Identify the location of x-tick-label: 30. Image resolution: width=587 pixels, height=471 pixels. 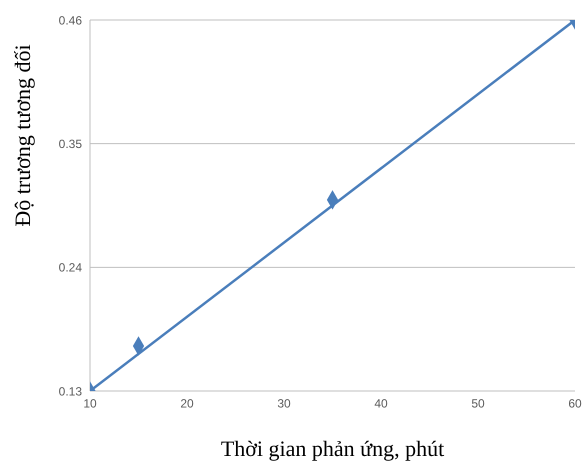
(284, 403).